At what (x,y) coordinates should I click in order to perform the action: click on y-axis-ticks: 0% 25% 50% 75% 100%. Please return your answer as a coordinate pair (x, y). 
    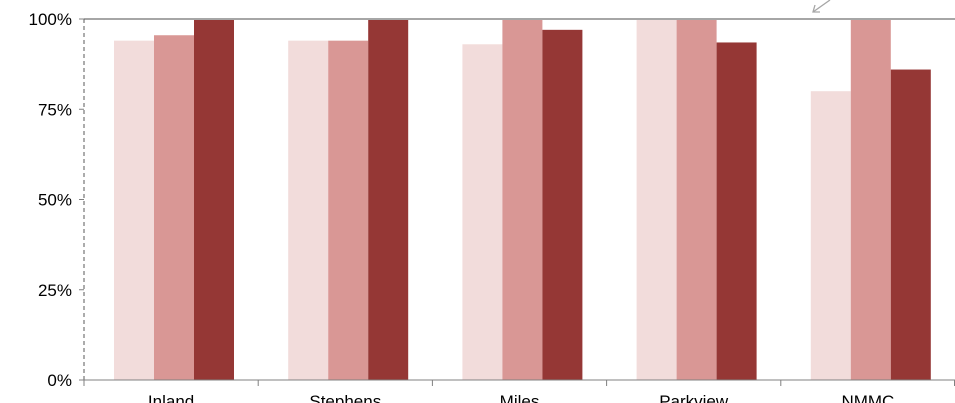
    Looking at the image, I should click on (56, 200).